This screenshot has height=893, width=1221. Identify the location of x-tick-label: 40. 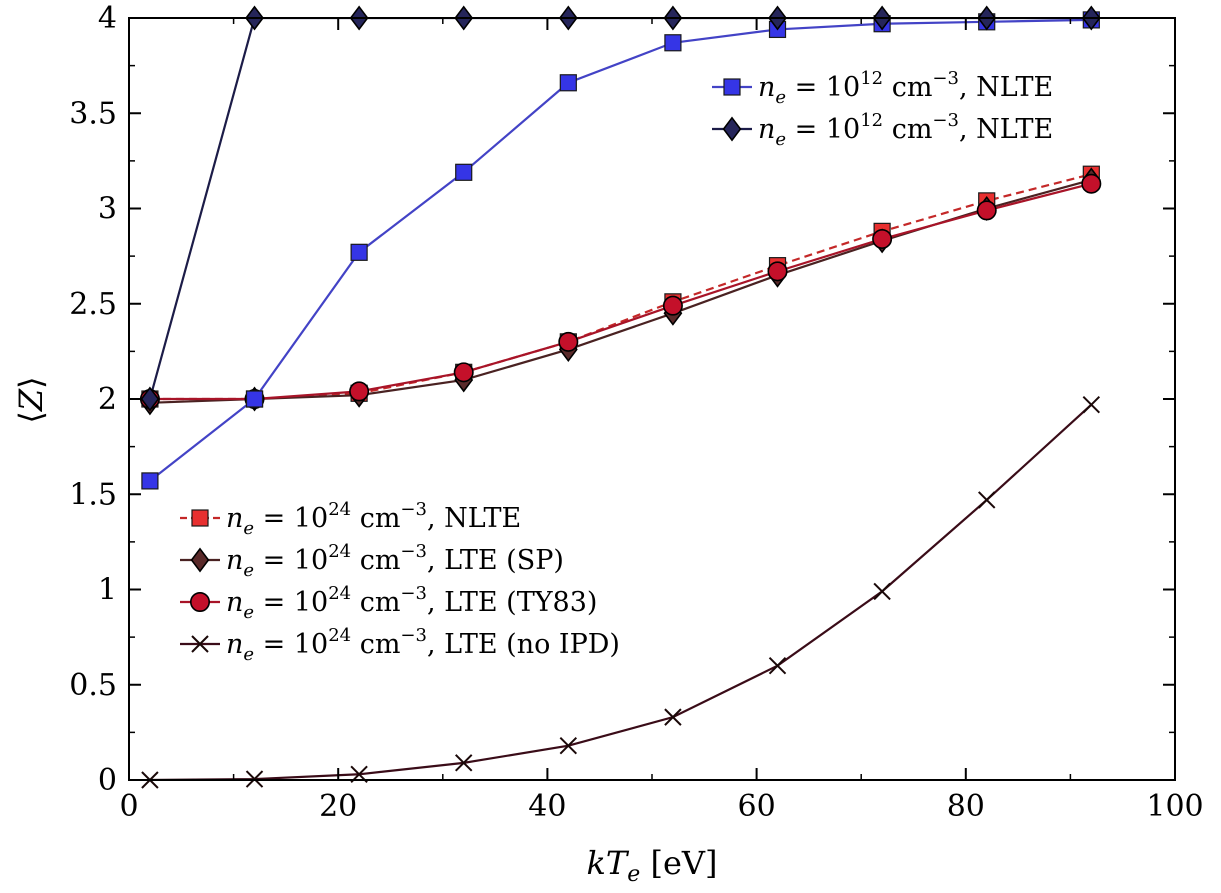
(547, 806).